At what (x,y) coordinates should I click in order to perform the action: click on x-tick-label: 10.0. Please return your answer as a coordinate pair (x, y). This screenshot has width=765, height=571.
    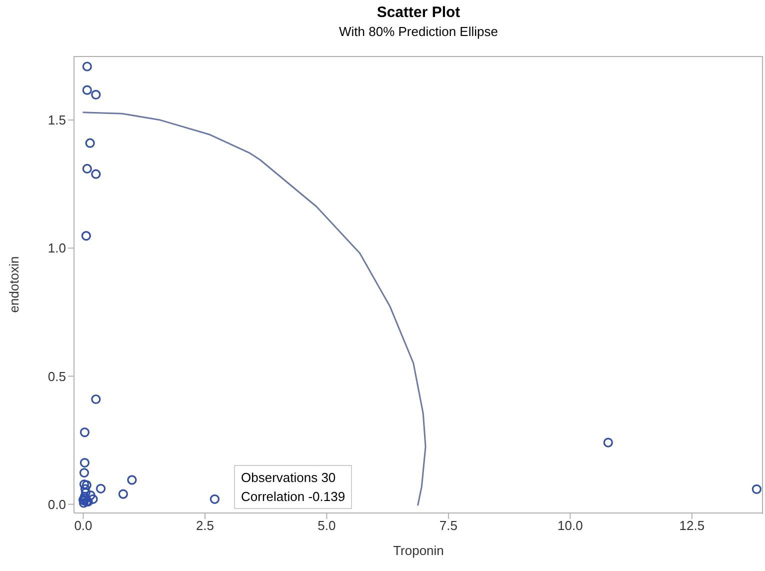
    Looking at the image, I should click on (570, 526).